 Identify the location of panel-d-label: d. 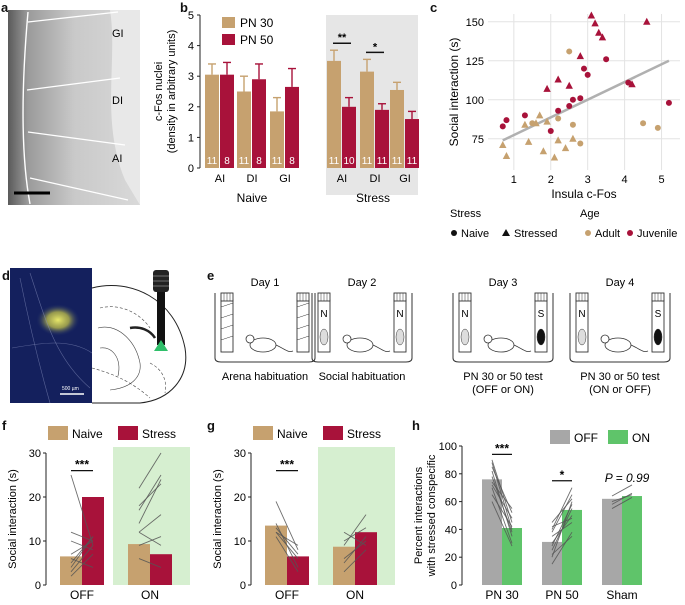
(6, 275).